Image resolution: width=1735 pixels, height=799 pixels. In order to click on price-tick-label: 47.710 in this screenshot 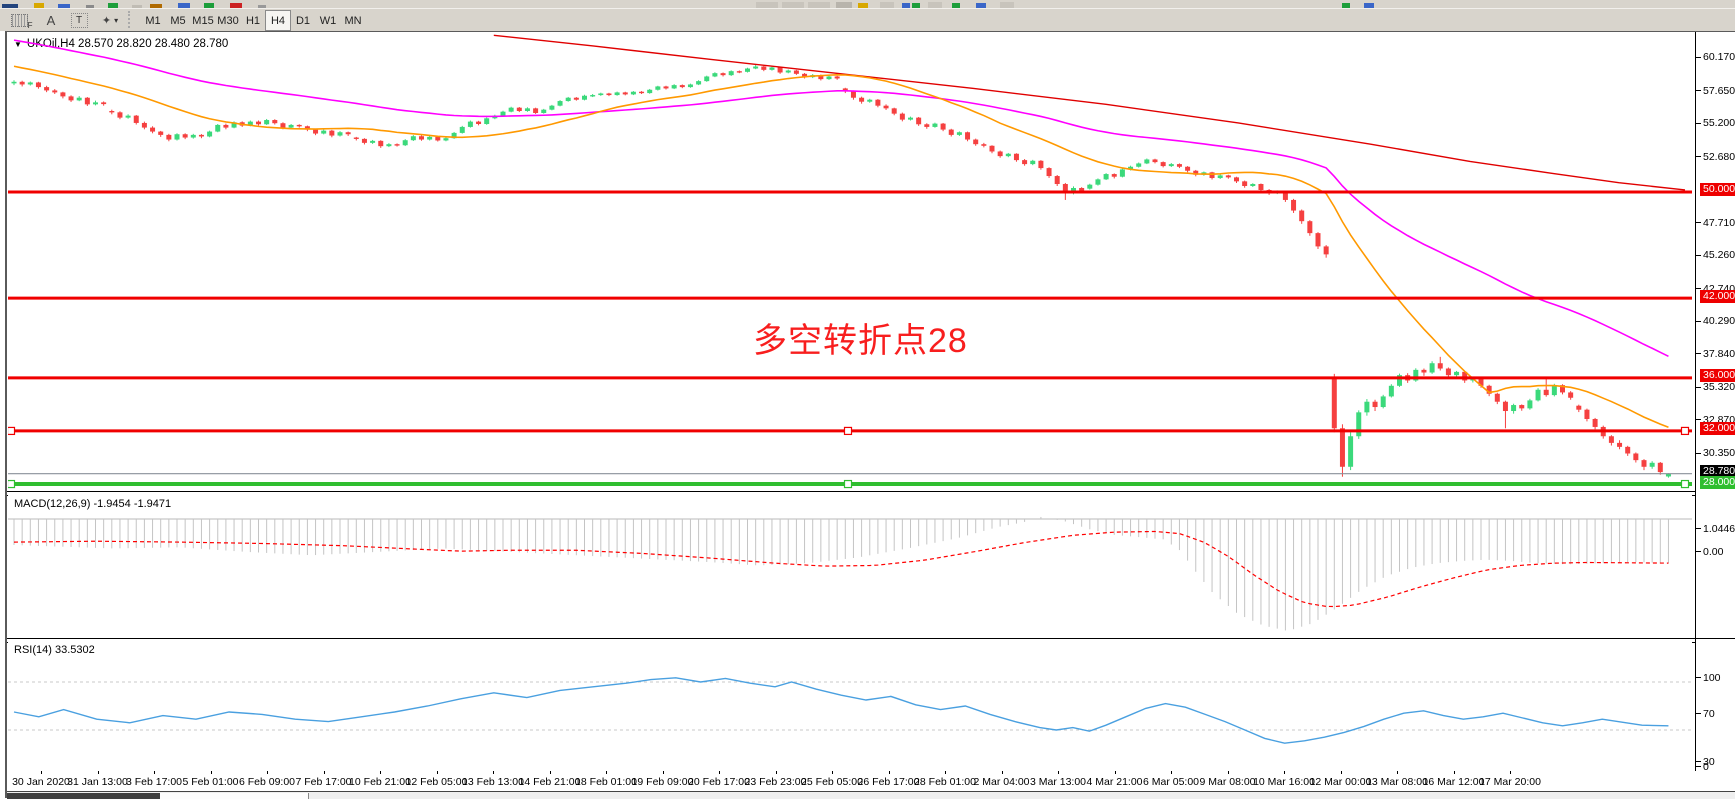, I will do `click(1719, 222)`.